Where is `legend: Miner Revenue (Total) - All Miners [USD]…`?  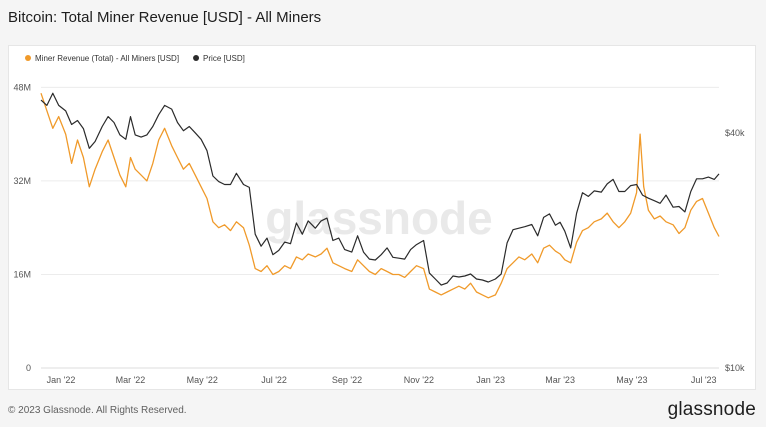 legend: Miner Revenue (Total) - All Miners [USD]… is located at coordinates (135, 58).